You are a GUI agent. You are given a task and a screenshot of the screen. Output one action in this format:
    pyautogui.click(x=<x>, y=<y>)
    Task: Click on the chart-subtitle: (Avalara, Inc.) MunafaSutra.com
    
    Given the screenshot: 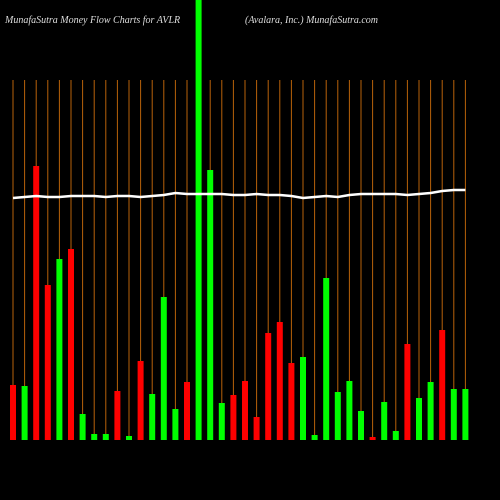 What is the action you would take?
    pyautogui.click(x=311, y=20)
    